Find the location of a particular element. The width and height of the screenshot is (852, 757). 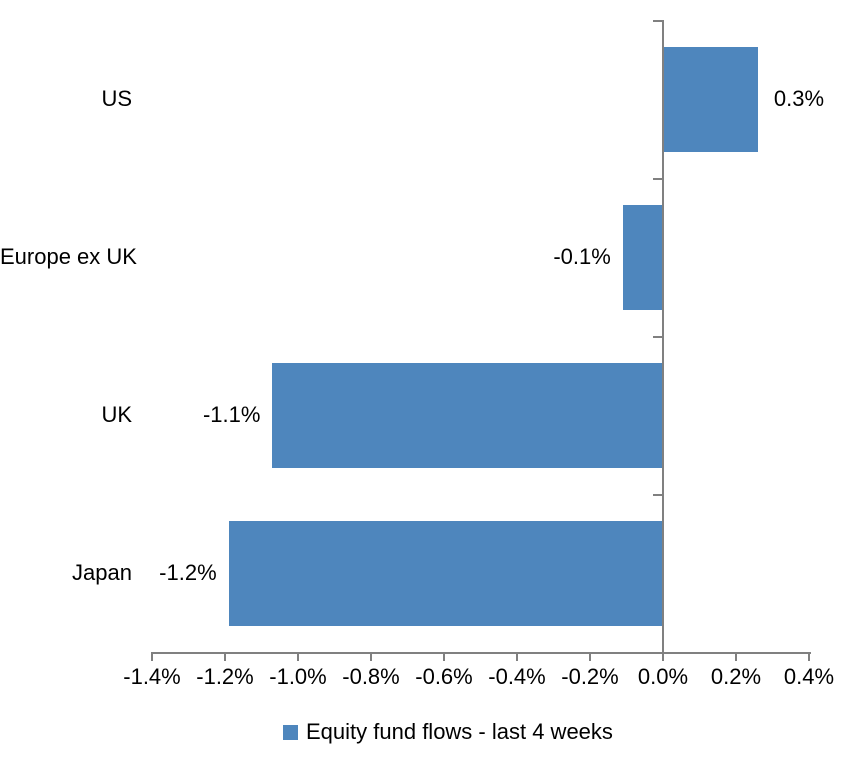

bar-value-label: -1.2% is located at coordinates (188, 572).